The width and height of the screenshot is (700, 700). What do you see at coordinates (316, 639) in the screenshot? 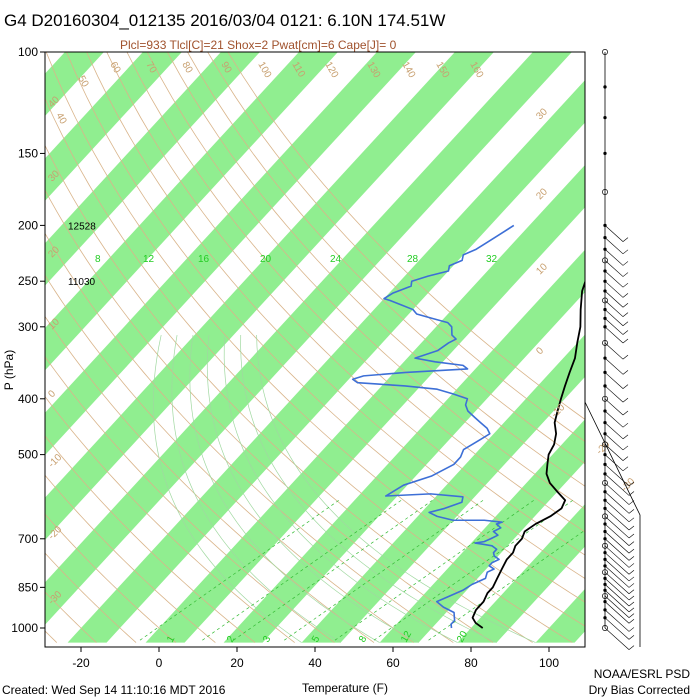
I see `bottom-mixing-label: 5` at bounding box center [316, 639].